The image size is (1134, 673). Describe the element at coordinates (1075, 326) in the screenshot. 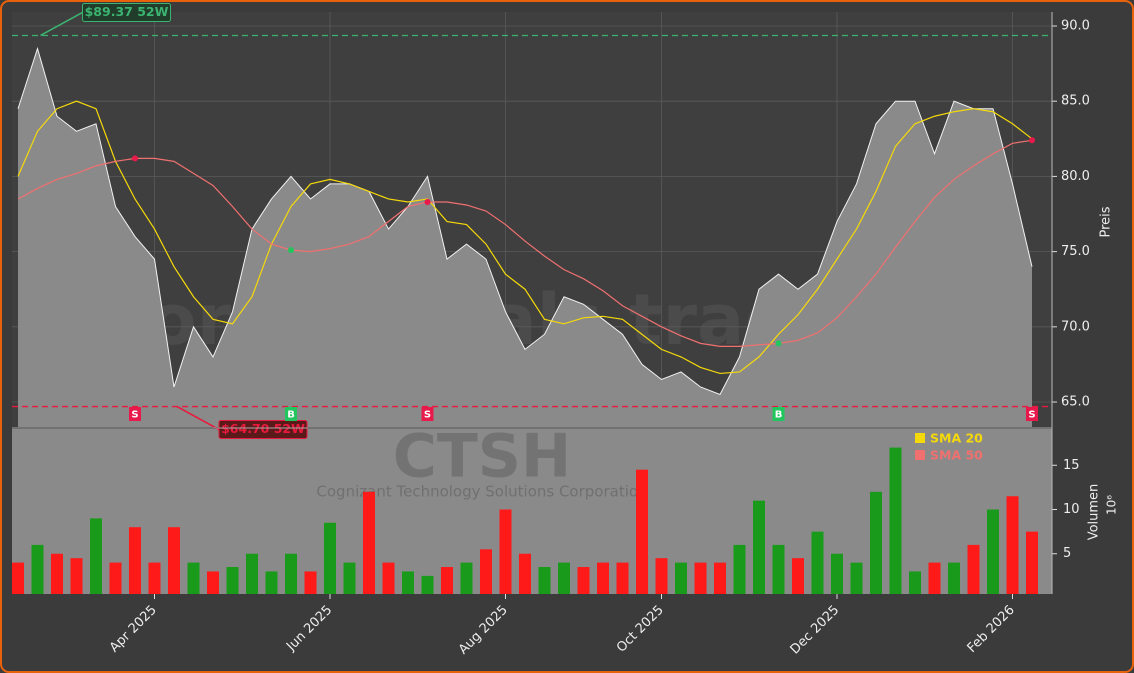

I see `y-tick-label: 70.0` at that location.